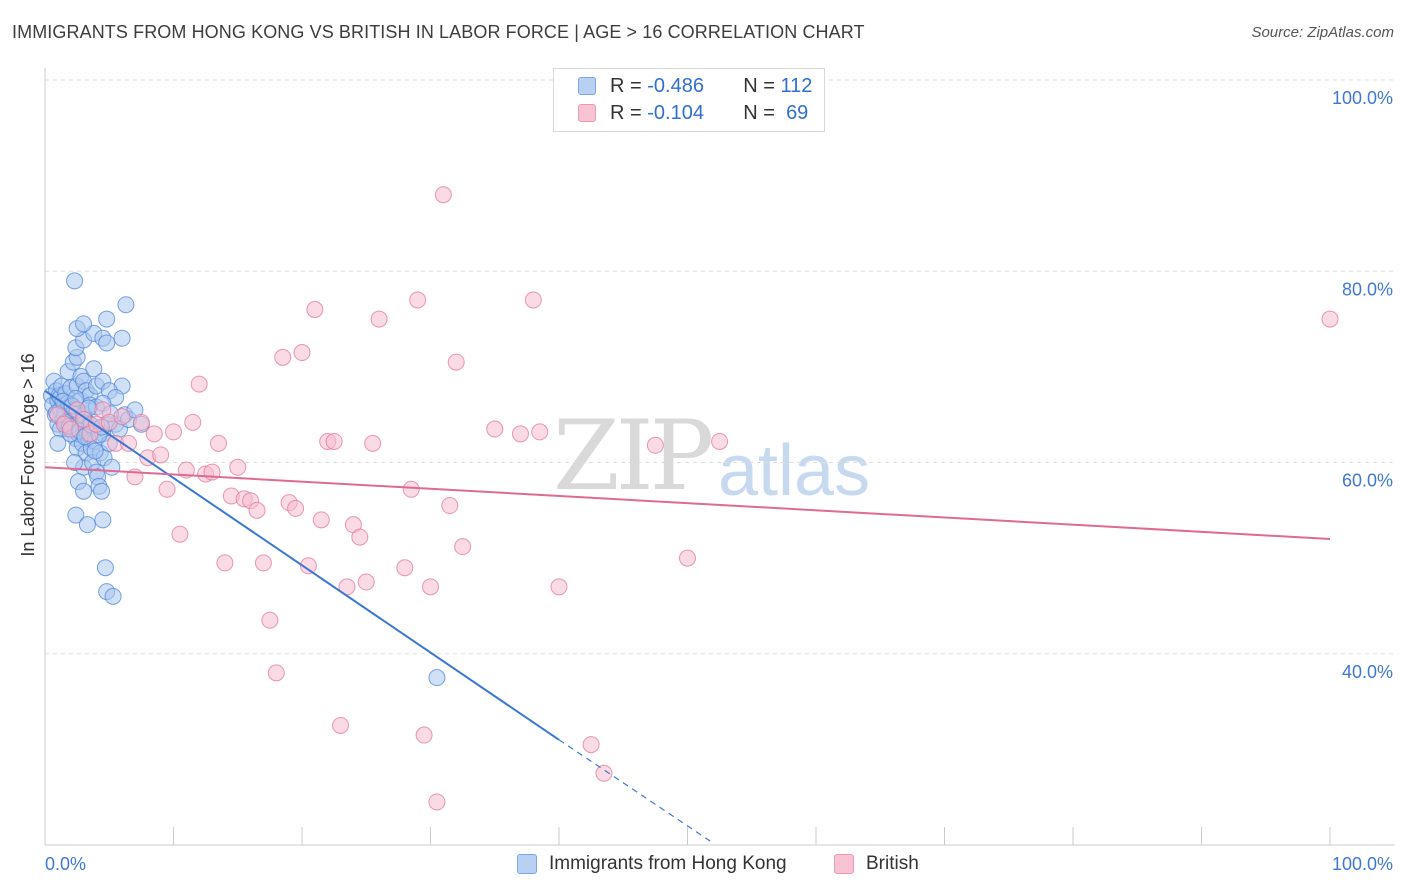 The width and height of the screenshot is (1406, 892). What do you see at coordinates (668, 863) in the screenshot?
I see `series-name-hongkong: Immigrants from Hong Kong` at bounding box center [668, 863].